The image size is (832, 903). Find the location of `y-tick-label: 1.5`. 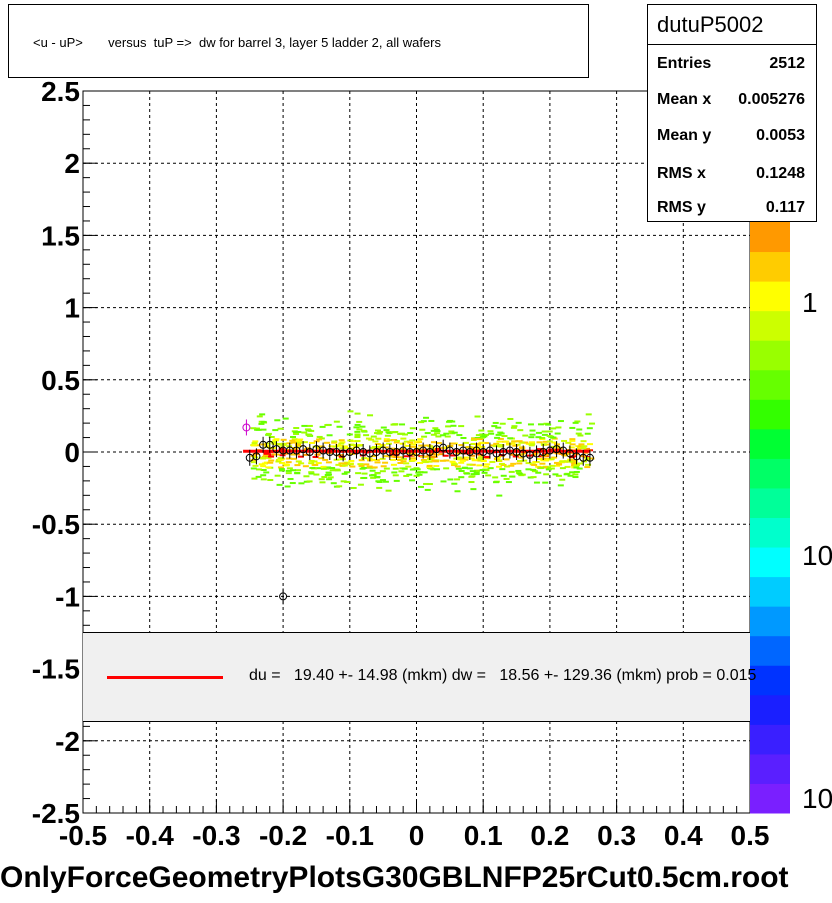

y-tick-label: 1.5 is located at coordinates (60, 235).